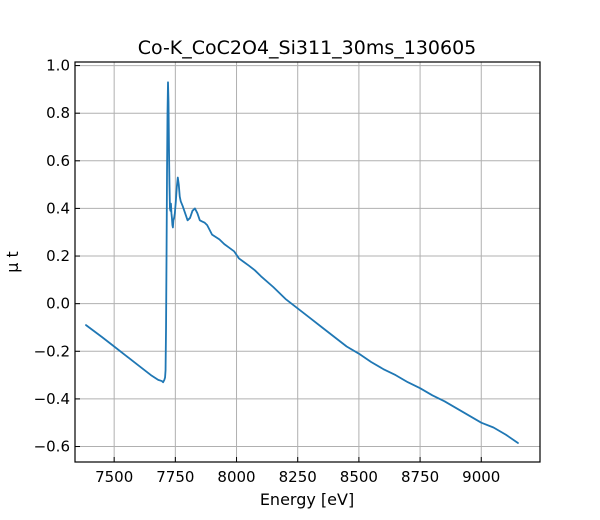  Describe the element at coordinates (58, 304) in the screenshot. I see `y-tick-label: 0.0` at that location.